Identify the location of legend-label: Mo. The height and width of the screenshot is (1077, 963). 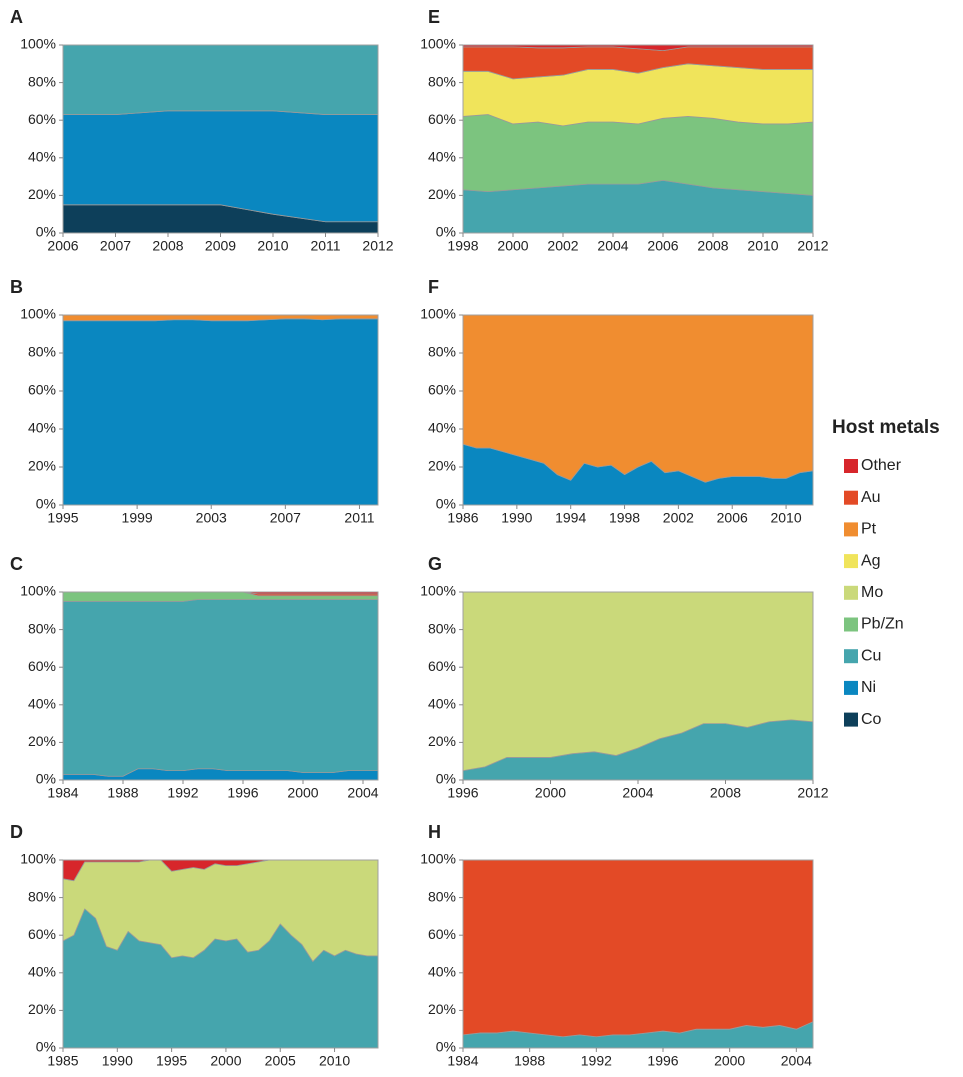
(872, 592).